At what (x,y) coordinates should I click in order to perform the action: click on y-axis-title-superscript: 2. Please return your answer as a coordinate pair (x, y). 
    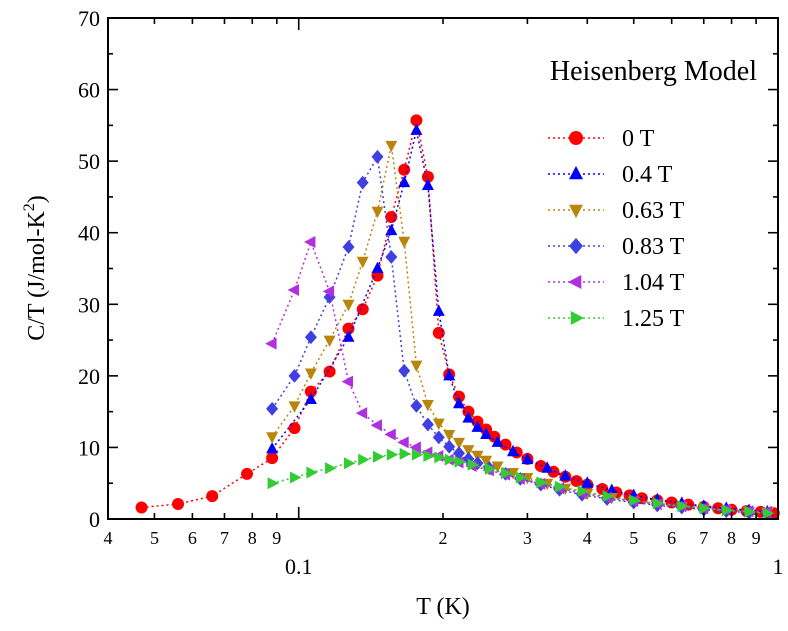
    Looking at the image, I should click on (29, 207).